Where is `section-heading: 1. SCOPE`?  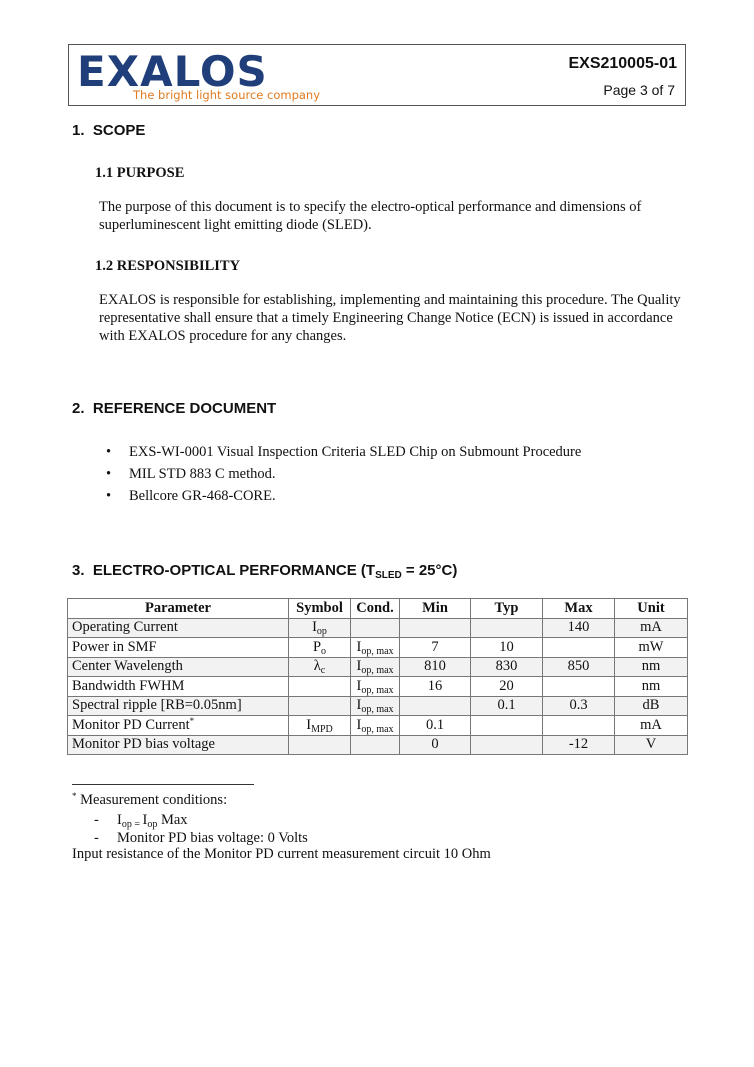 section-heading: 1. SCOPE is located at coordinates (108, 130).